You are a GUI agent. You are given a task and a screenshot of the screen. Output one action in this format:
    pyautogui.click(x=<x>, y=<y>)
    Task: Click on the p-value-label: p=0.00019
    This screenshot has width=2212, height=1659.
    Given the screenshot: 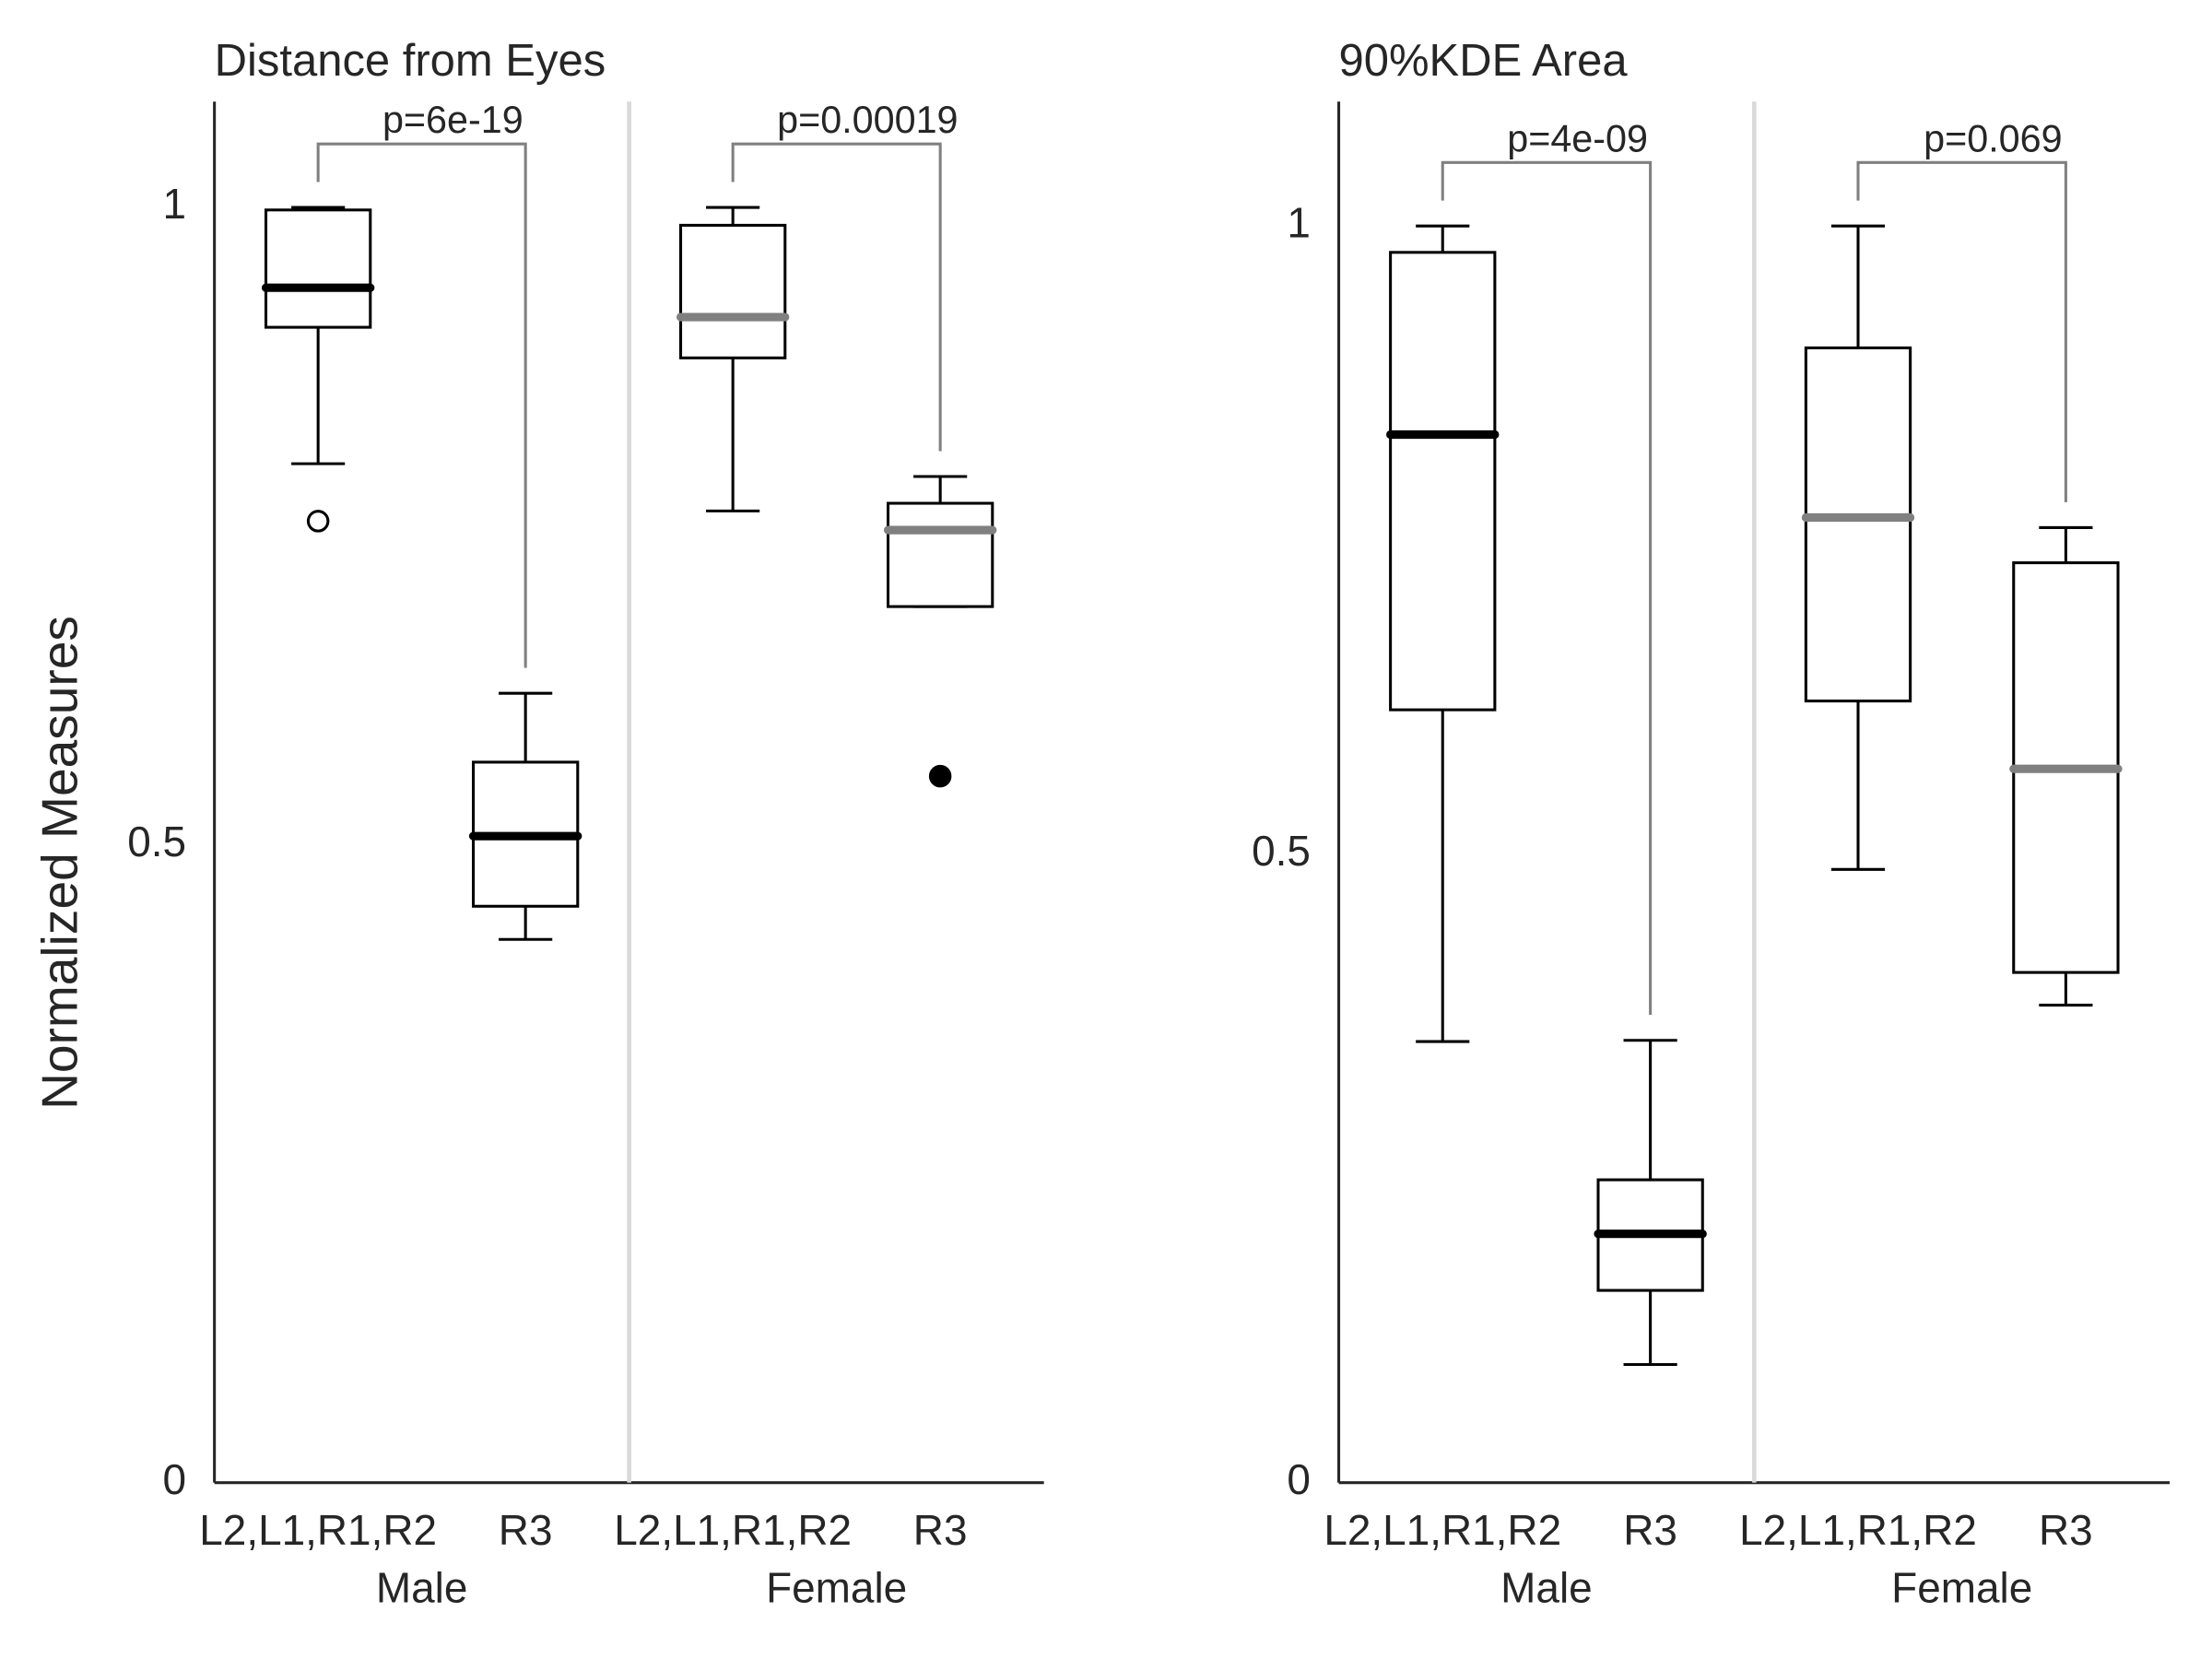 What is the action you would take?
    pyautogui.click(x=867, y=120)
    